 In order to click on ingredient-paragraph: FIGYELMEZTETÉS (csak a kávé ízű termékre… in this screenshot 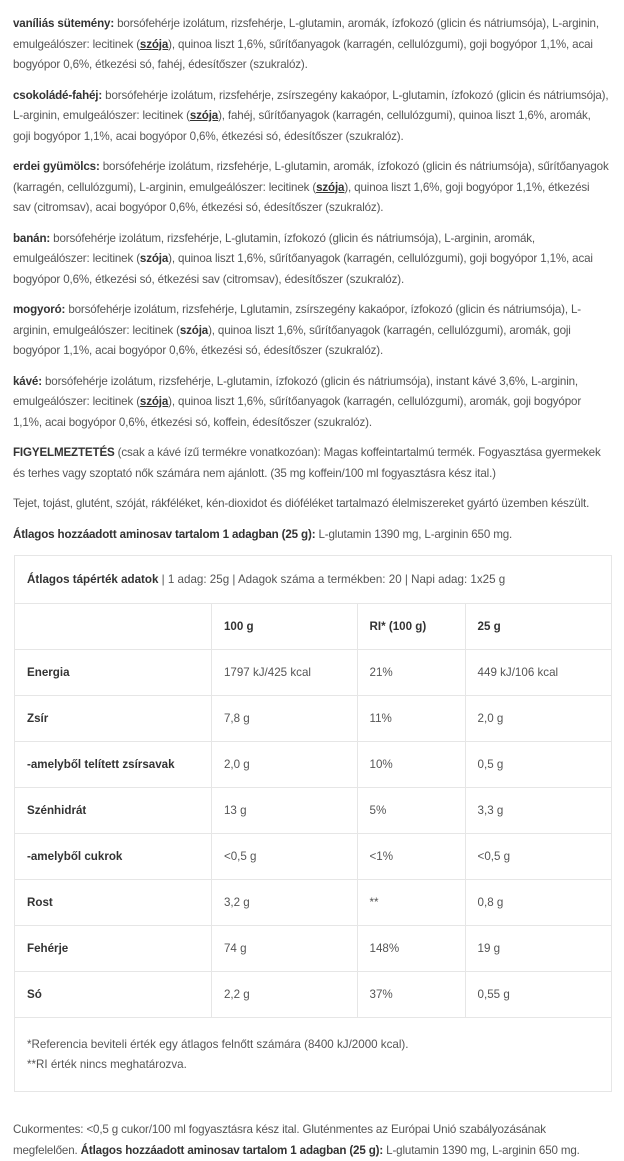, I will do `click(311, 463)`.